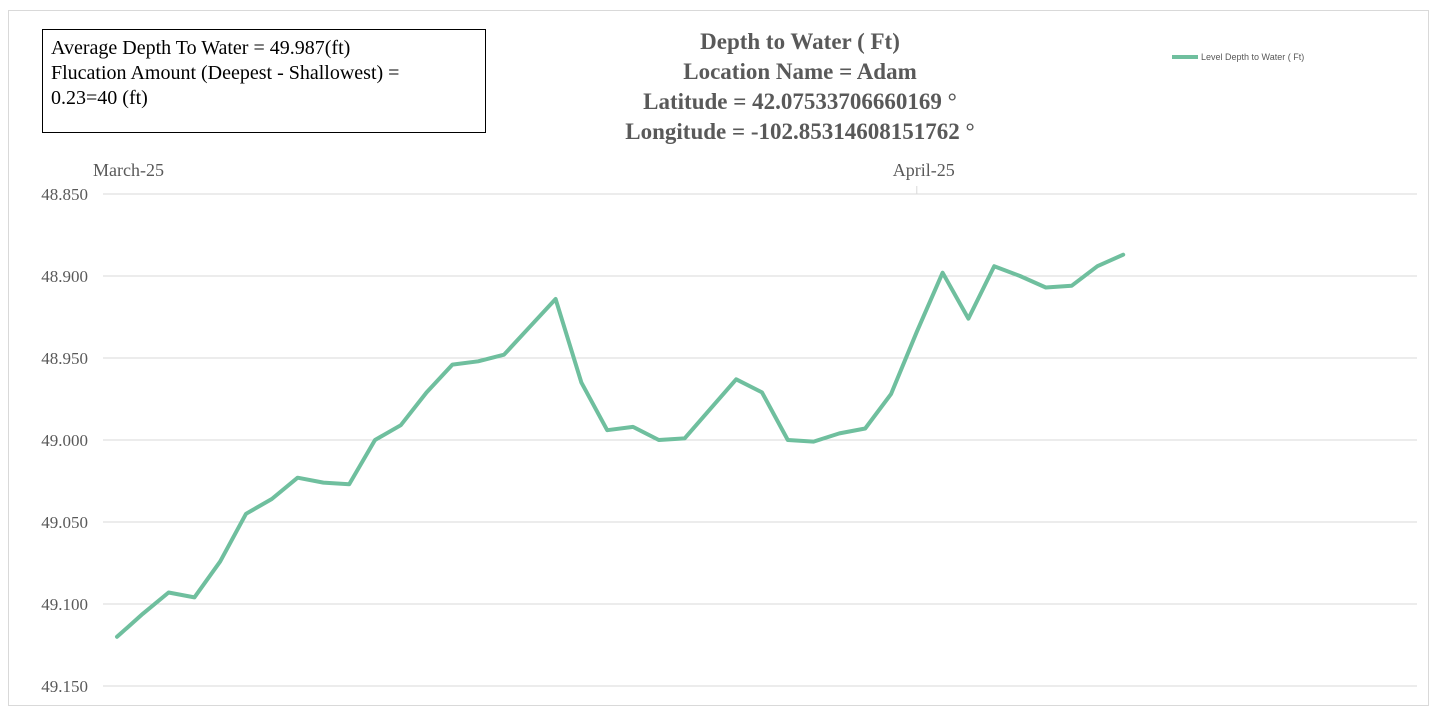 This screenshot has height=720, width=1438. Describe the element at coordinates (64, 440) in the screenshot. I see `y-tick-label: 49.000` at that location.